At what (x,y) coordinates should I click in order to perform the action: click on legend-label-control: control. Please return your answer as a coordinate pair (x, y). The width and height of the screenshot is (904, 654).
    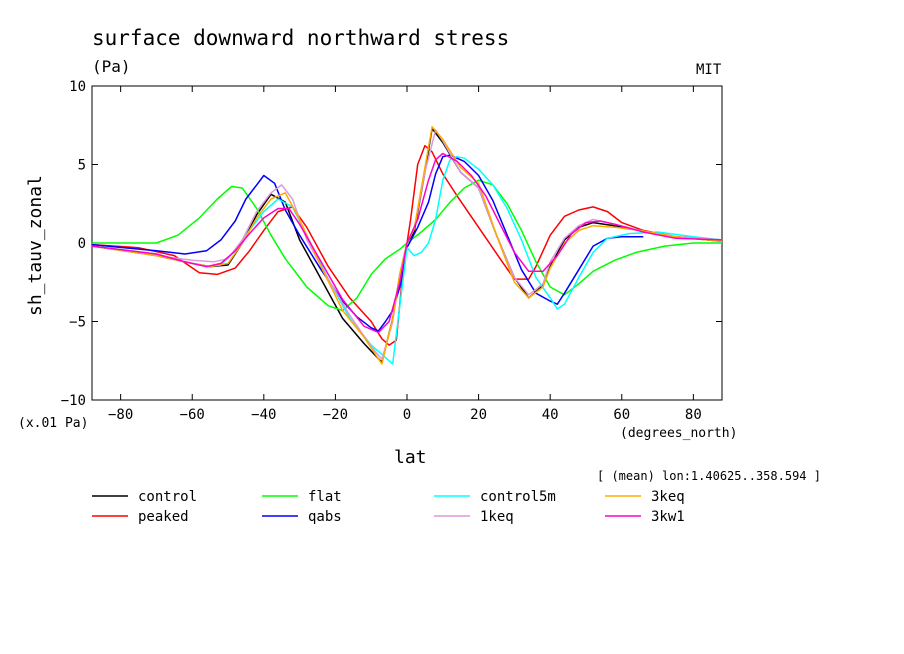
    Looking at the image, I should click on (167, 497).